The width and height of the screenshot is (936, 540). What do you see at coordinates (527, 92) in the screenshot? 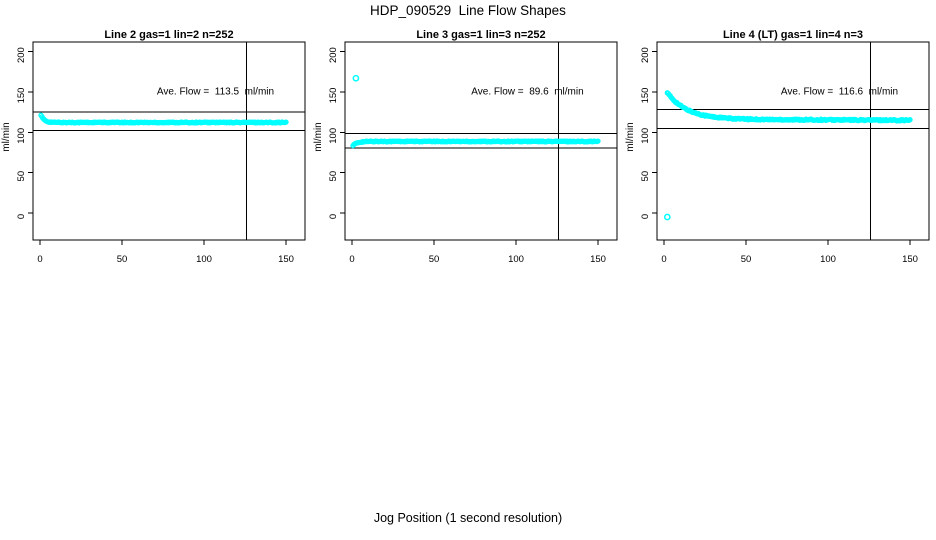
I see `ave-flow-annotation: Ave. Flow = 89.6 ml/min` at bounding box center [527, 92].